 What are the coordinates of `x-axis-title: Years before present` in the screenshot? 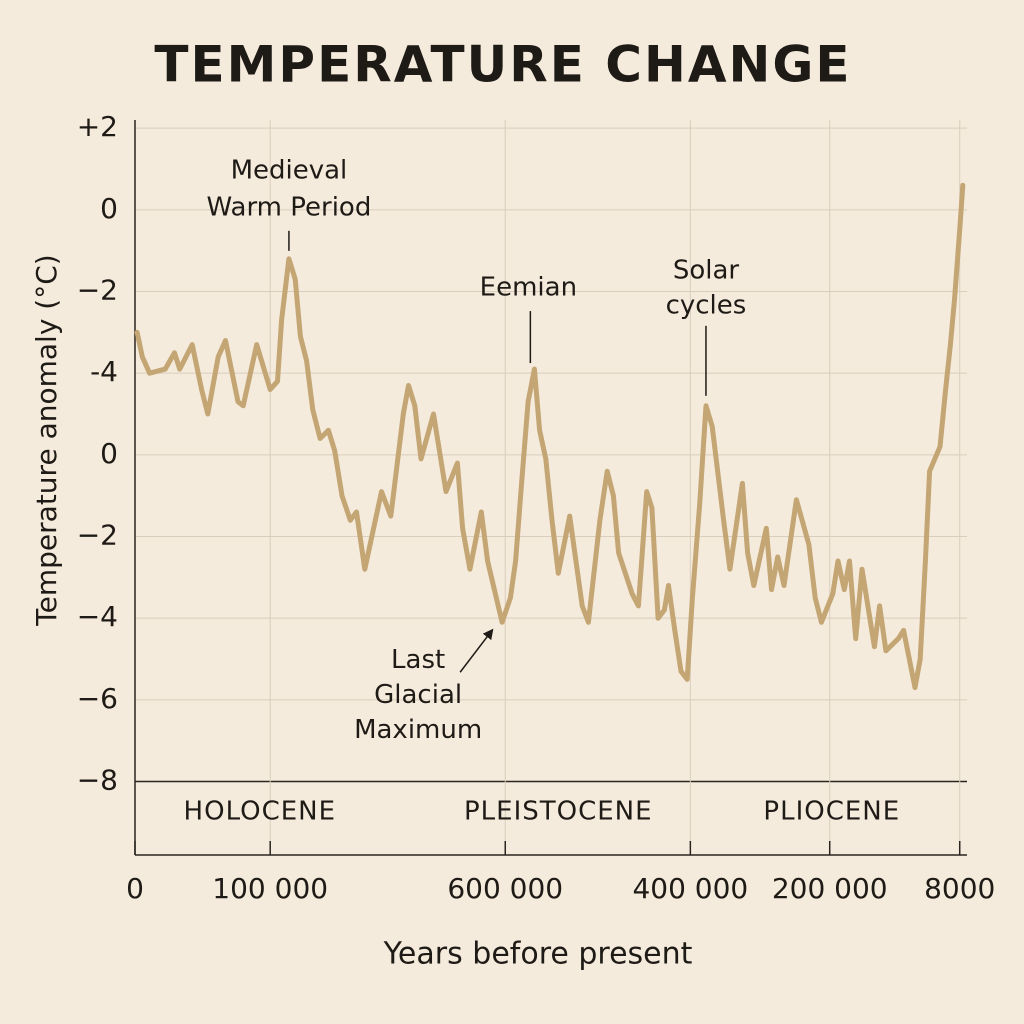 It's located at (538, 954).